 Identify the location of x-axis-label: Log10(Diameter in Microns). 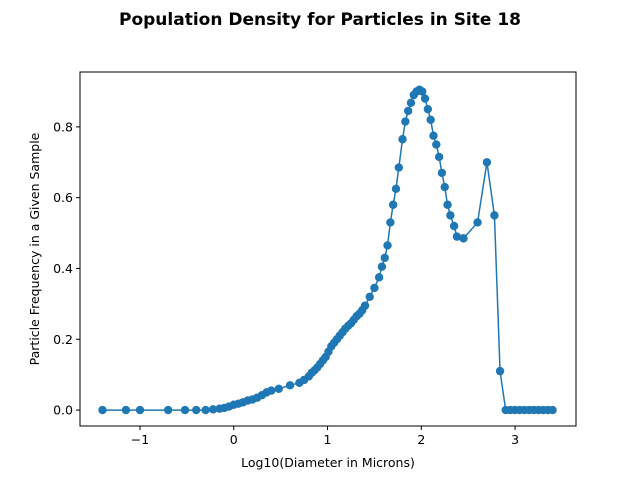
(328, 462).